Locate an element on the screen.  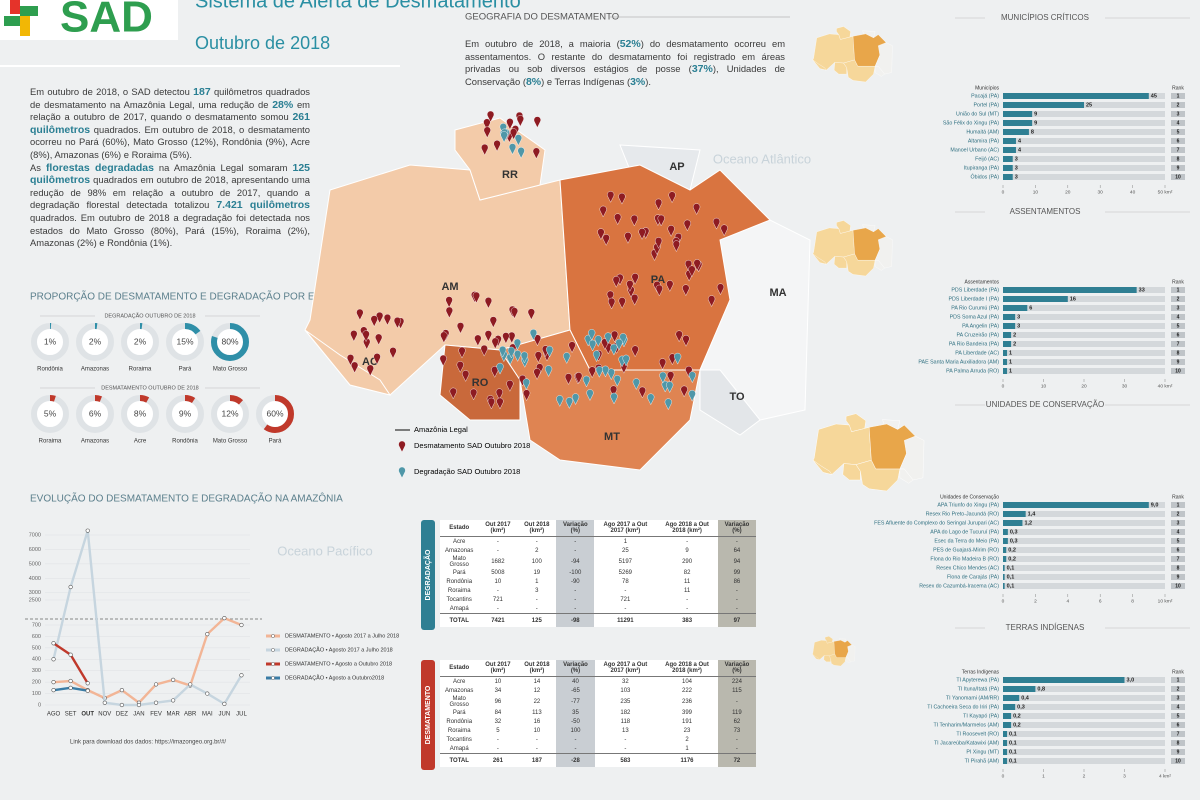
rank: 10 is located at coordinates (1178, 371).